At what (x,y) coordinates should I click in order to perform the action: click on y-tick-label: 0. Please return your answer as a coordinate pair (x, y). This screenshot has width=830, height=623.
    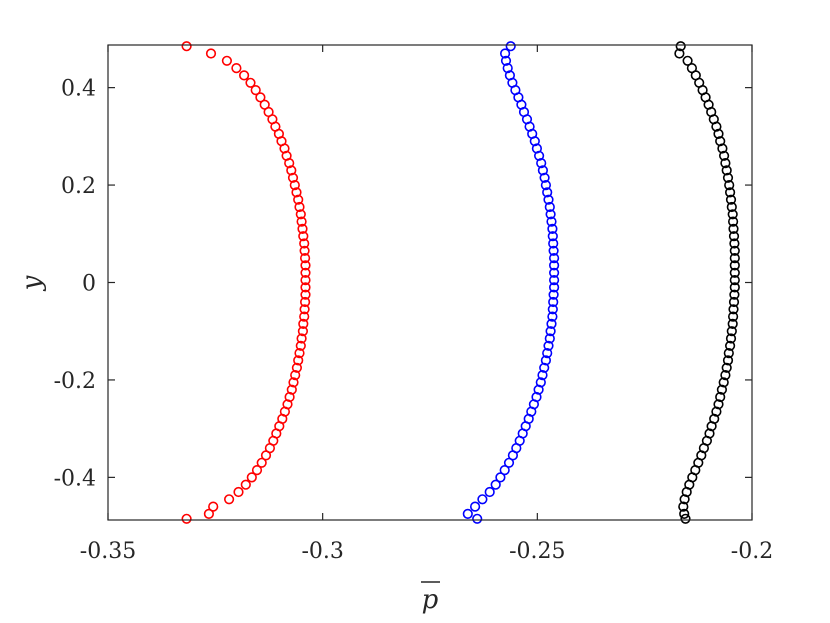
    Looking at the image, I should click on (89, 284).